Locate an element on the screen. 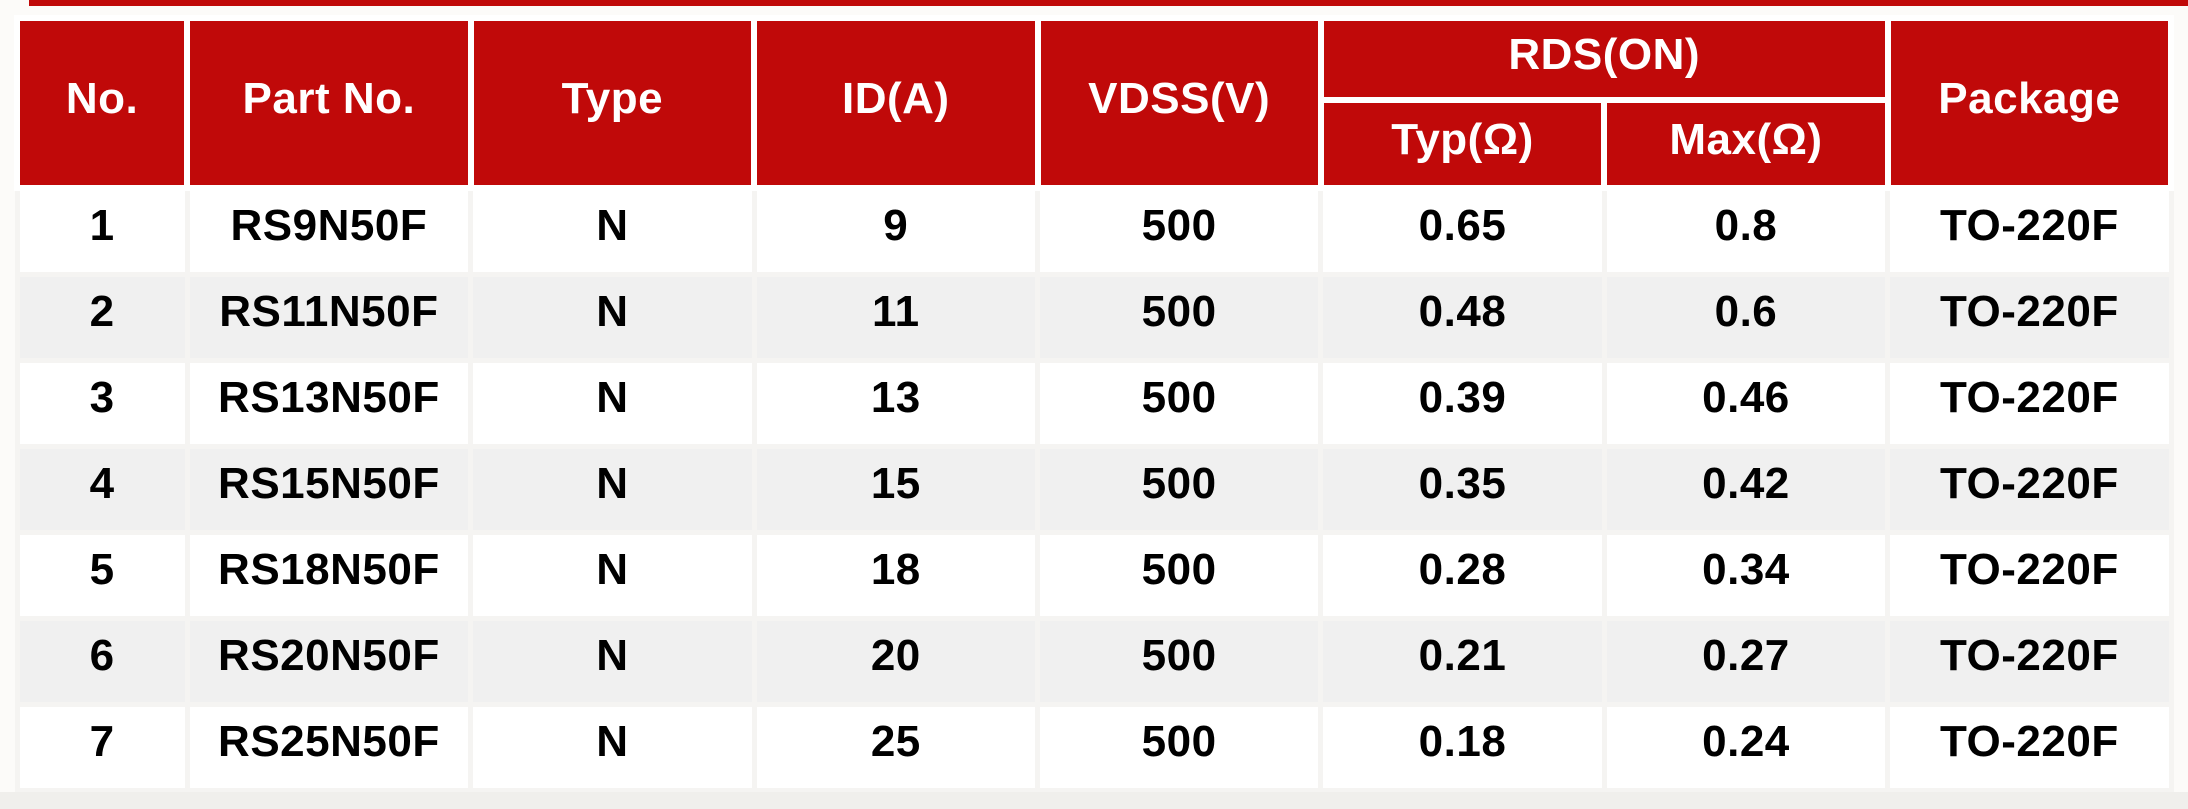  table-row: 4 RS15N50F N 15 500 0.35 0.42 TO-220F is located at coordinates (1094, 489).